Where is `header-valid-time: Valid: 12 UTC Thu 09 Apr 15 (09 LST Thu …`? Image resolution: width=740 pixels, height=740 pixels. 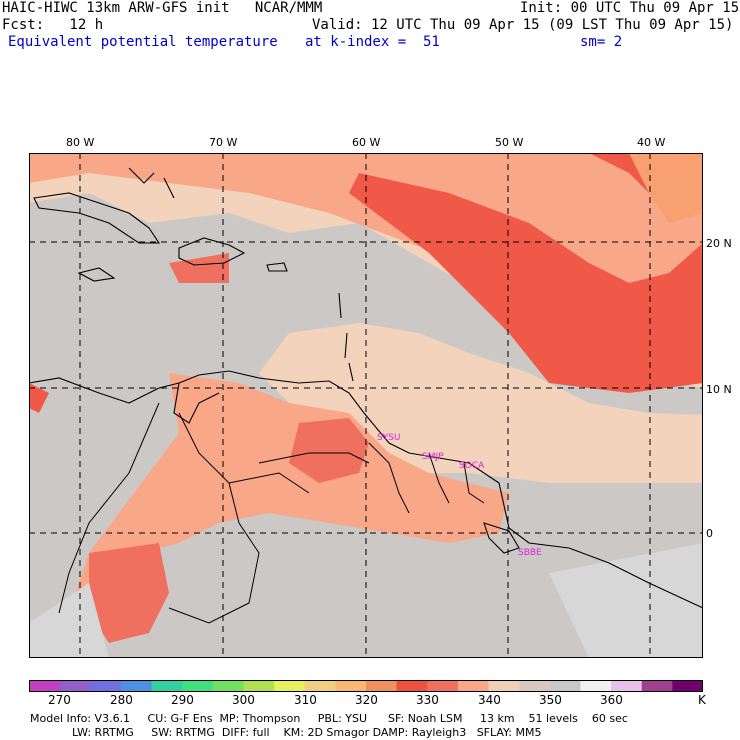 header-valid-time: Valid: 12 UTC Thu 09 Apr 15 (09 LST Thu … is located at coordinates (523, 25).